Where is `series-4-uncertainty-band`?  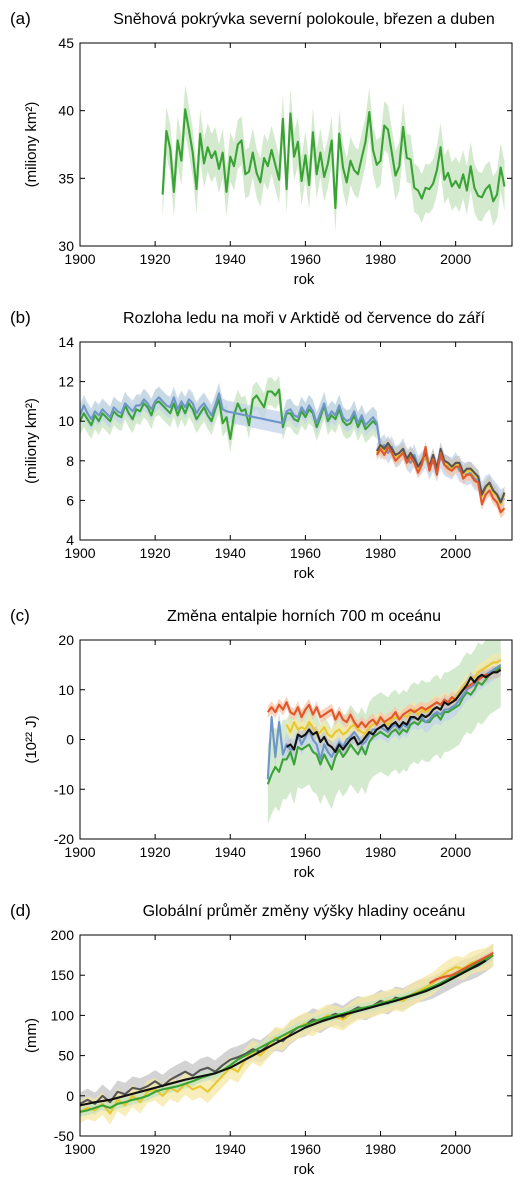 series-4-uncertainty-band is located at coordinates (393, 710).